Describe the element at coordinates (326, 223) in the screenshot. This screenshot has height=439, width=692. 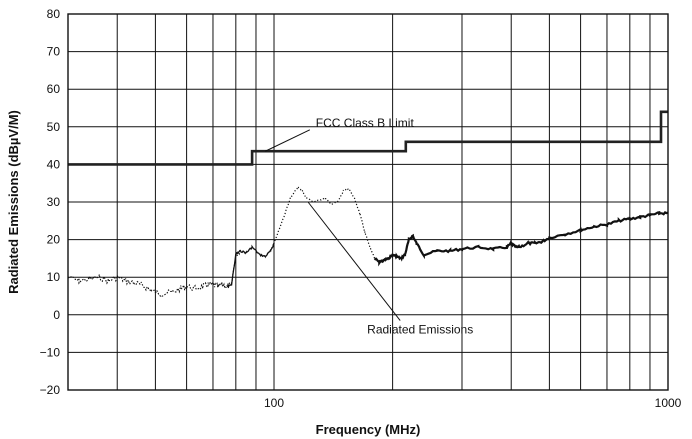
I see `trace-segment-peak` at that location.